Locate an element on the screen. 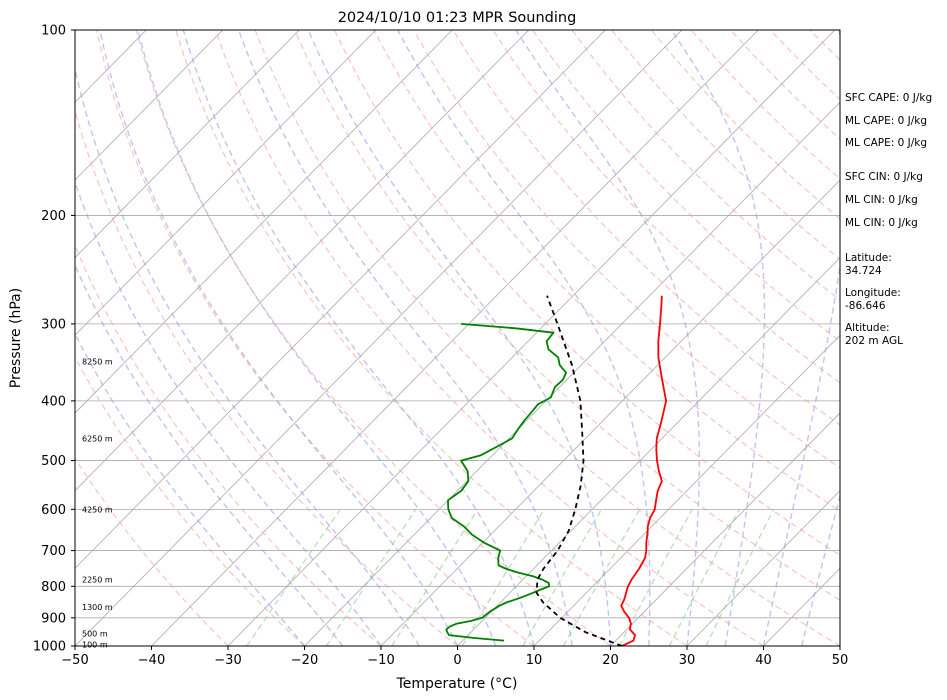 The height and width of the screenshot is (700, 947). y-tick-label: 900 is located at coordinates (53, 618).